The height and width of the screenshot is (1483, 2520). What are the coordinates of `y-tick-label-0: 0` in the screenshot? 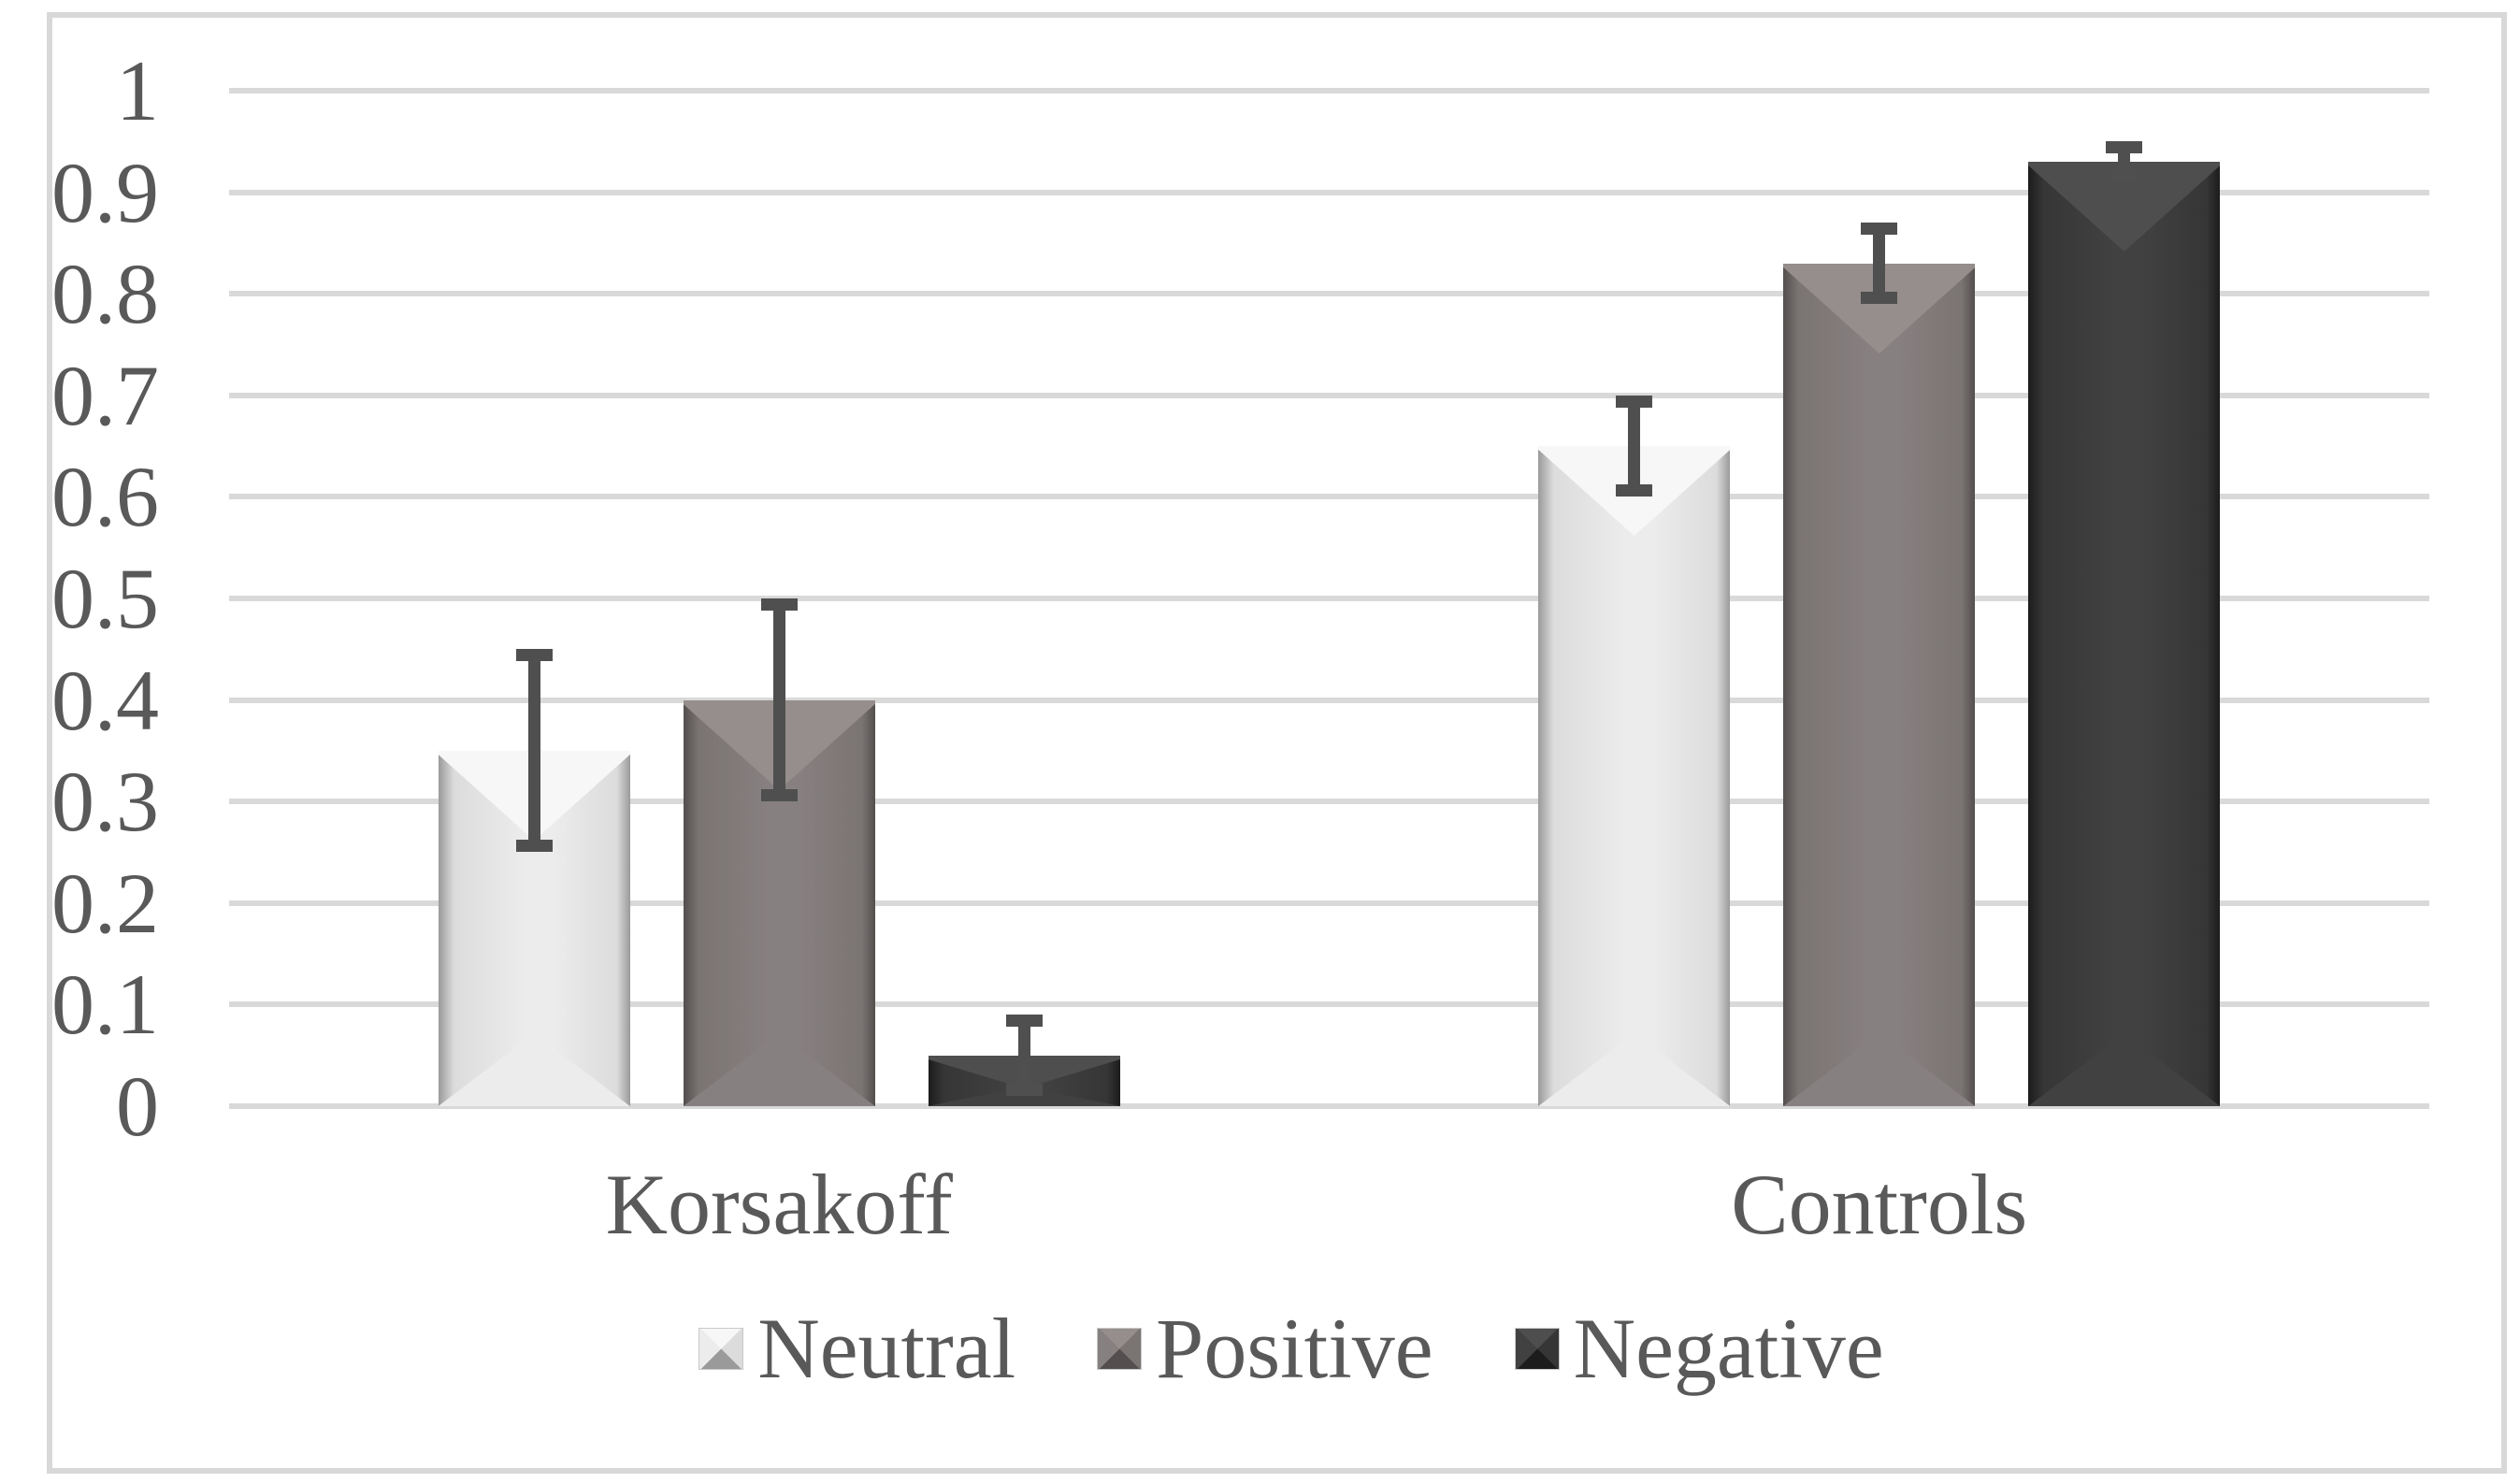 It's located at (137, 1106).